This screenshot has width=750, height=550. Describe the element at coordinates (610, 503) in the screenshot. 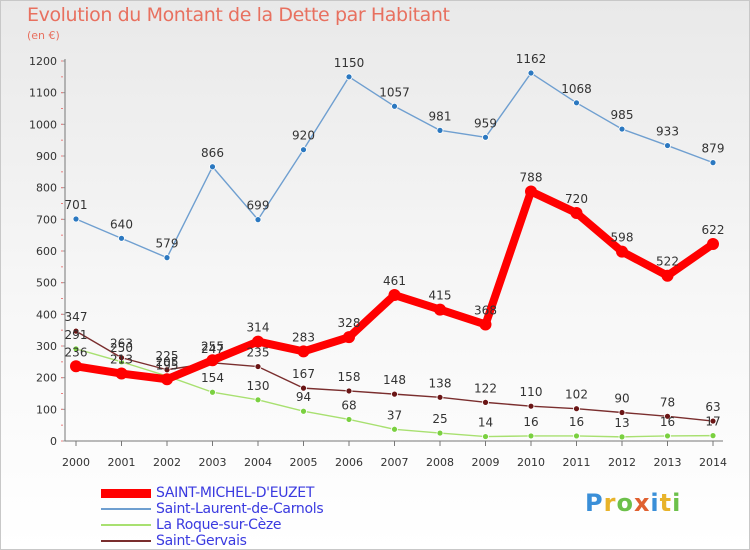

I see `logo-letter: r` at that location.